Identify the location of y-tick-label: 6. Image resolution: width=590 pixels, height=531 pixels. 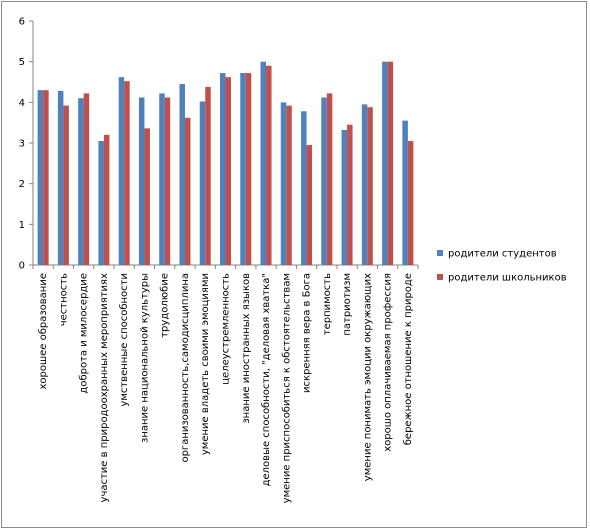
(22, 22).